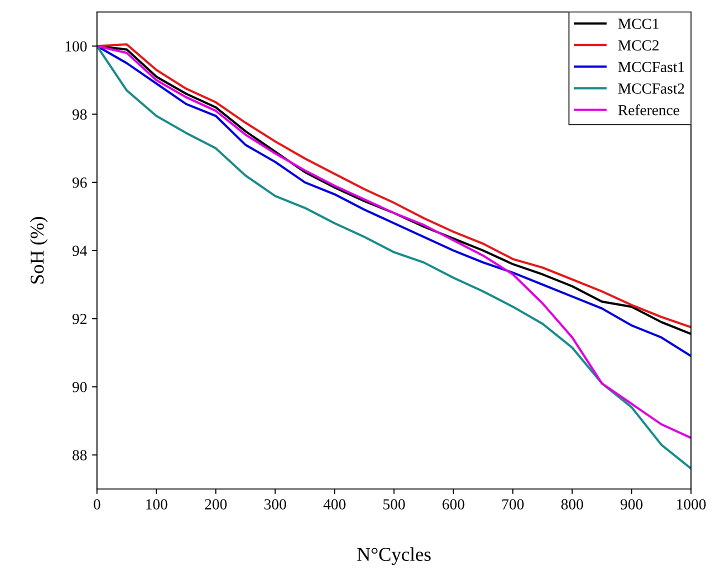 This screenshot has height=574, width=713. What do you see at coordinates (631, 504) in the screenshot?
I see `x-tick-label: 900` at bounding box center [631, 504].